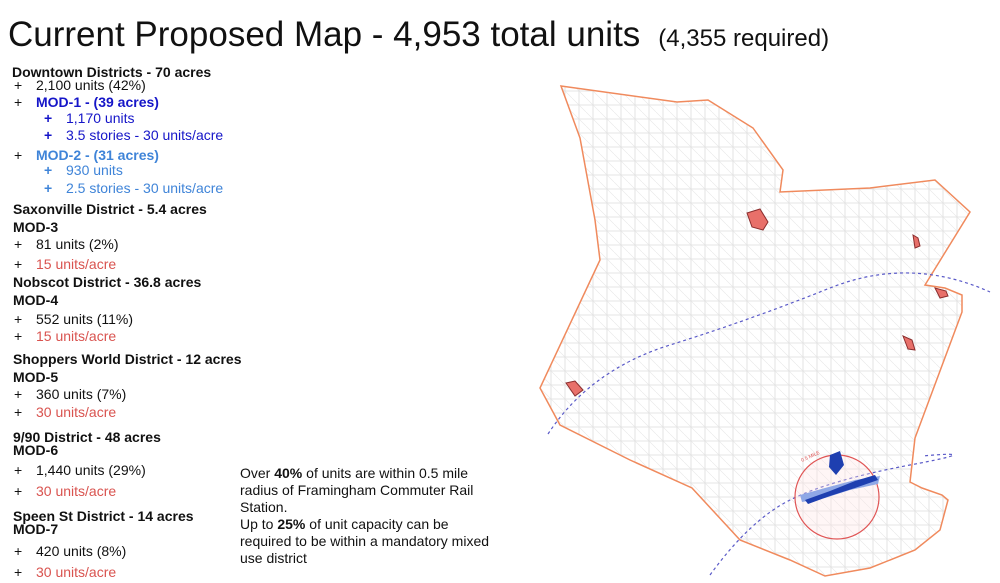 The height and width of the screenshot is (583, 1000). Describe the element at coordinates (86, 155) in the screenshot. I see `mod2-heading: + MOD-2 - (31 acres)` at that location.